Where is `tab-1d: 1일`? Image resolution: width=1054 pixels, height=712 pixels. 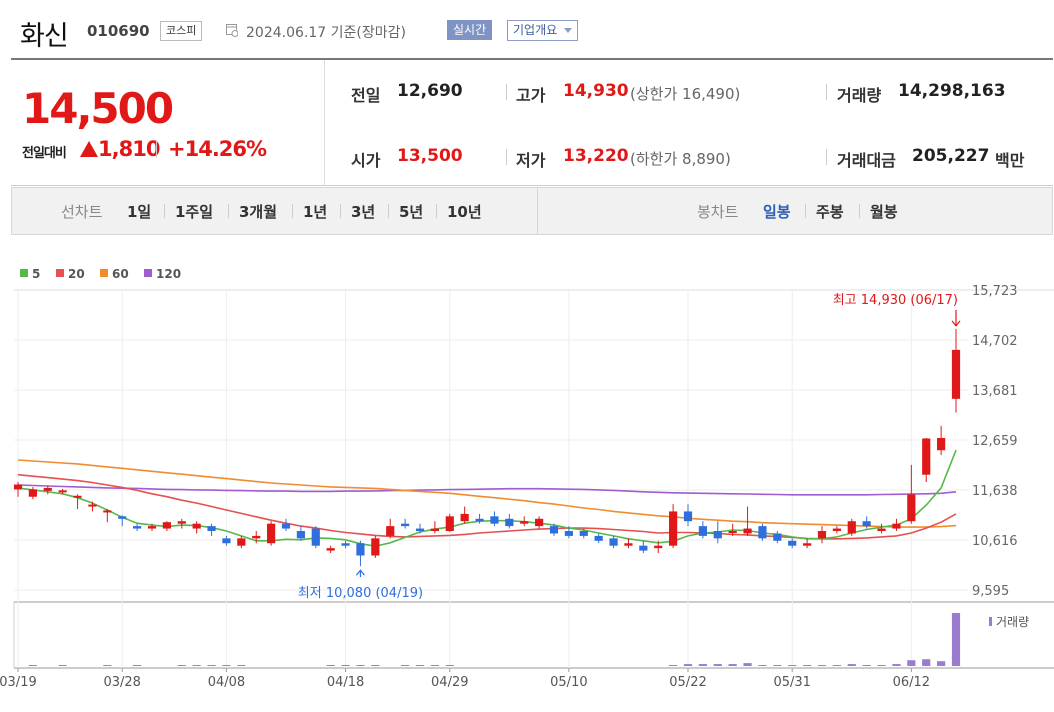 tab-1d: 1일 is located at coordinates (139, 212).